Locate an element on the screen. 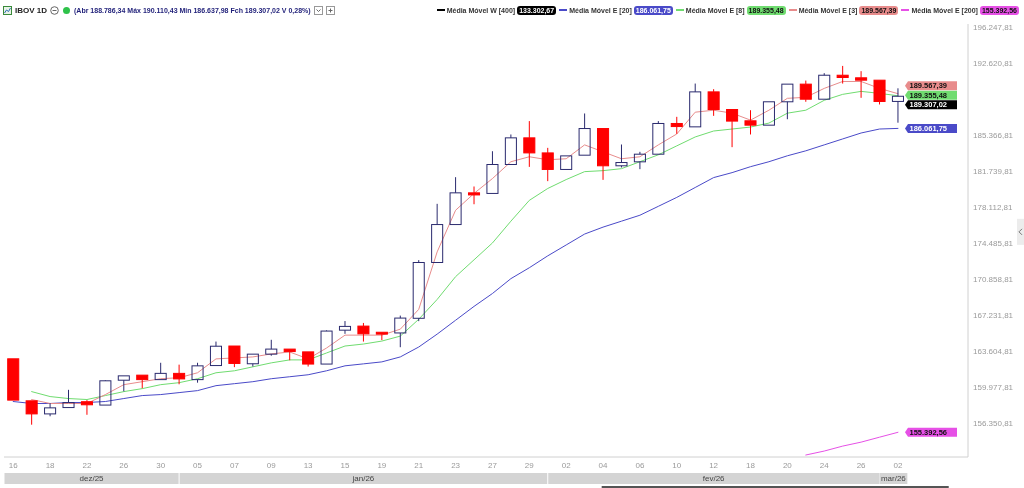 The image size is (1024, 488). y-tick-label: 192.620,81 is located at coordinates (993, 64).